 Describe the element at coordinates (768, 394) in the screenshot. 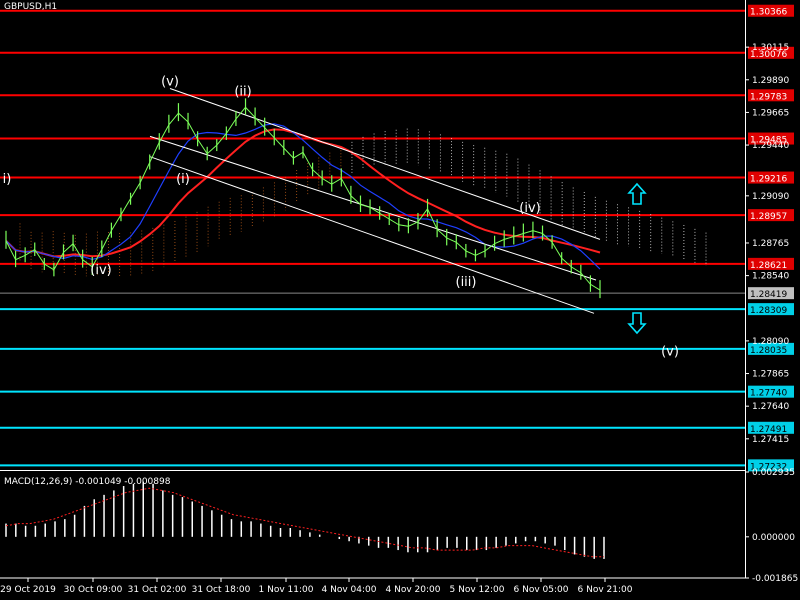

I see `support-level-2-label: 1.27740` at that location.